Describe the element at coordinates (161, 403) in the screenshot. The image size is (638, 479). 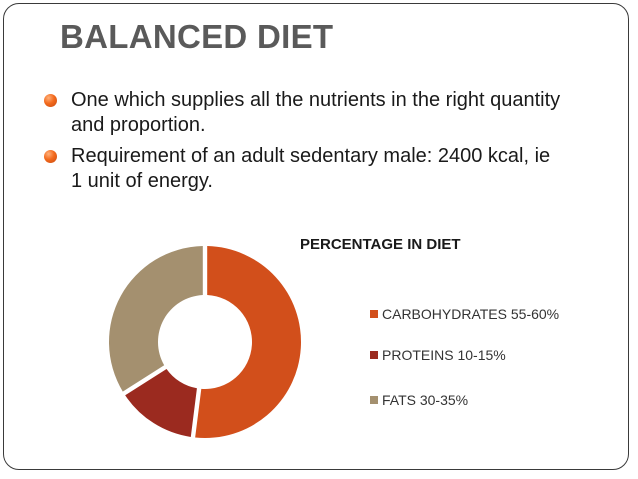
I see `slice-proteins` at that location.